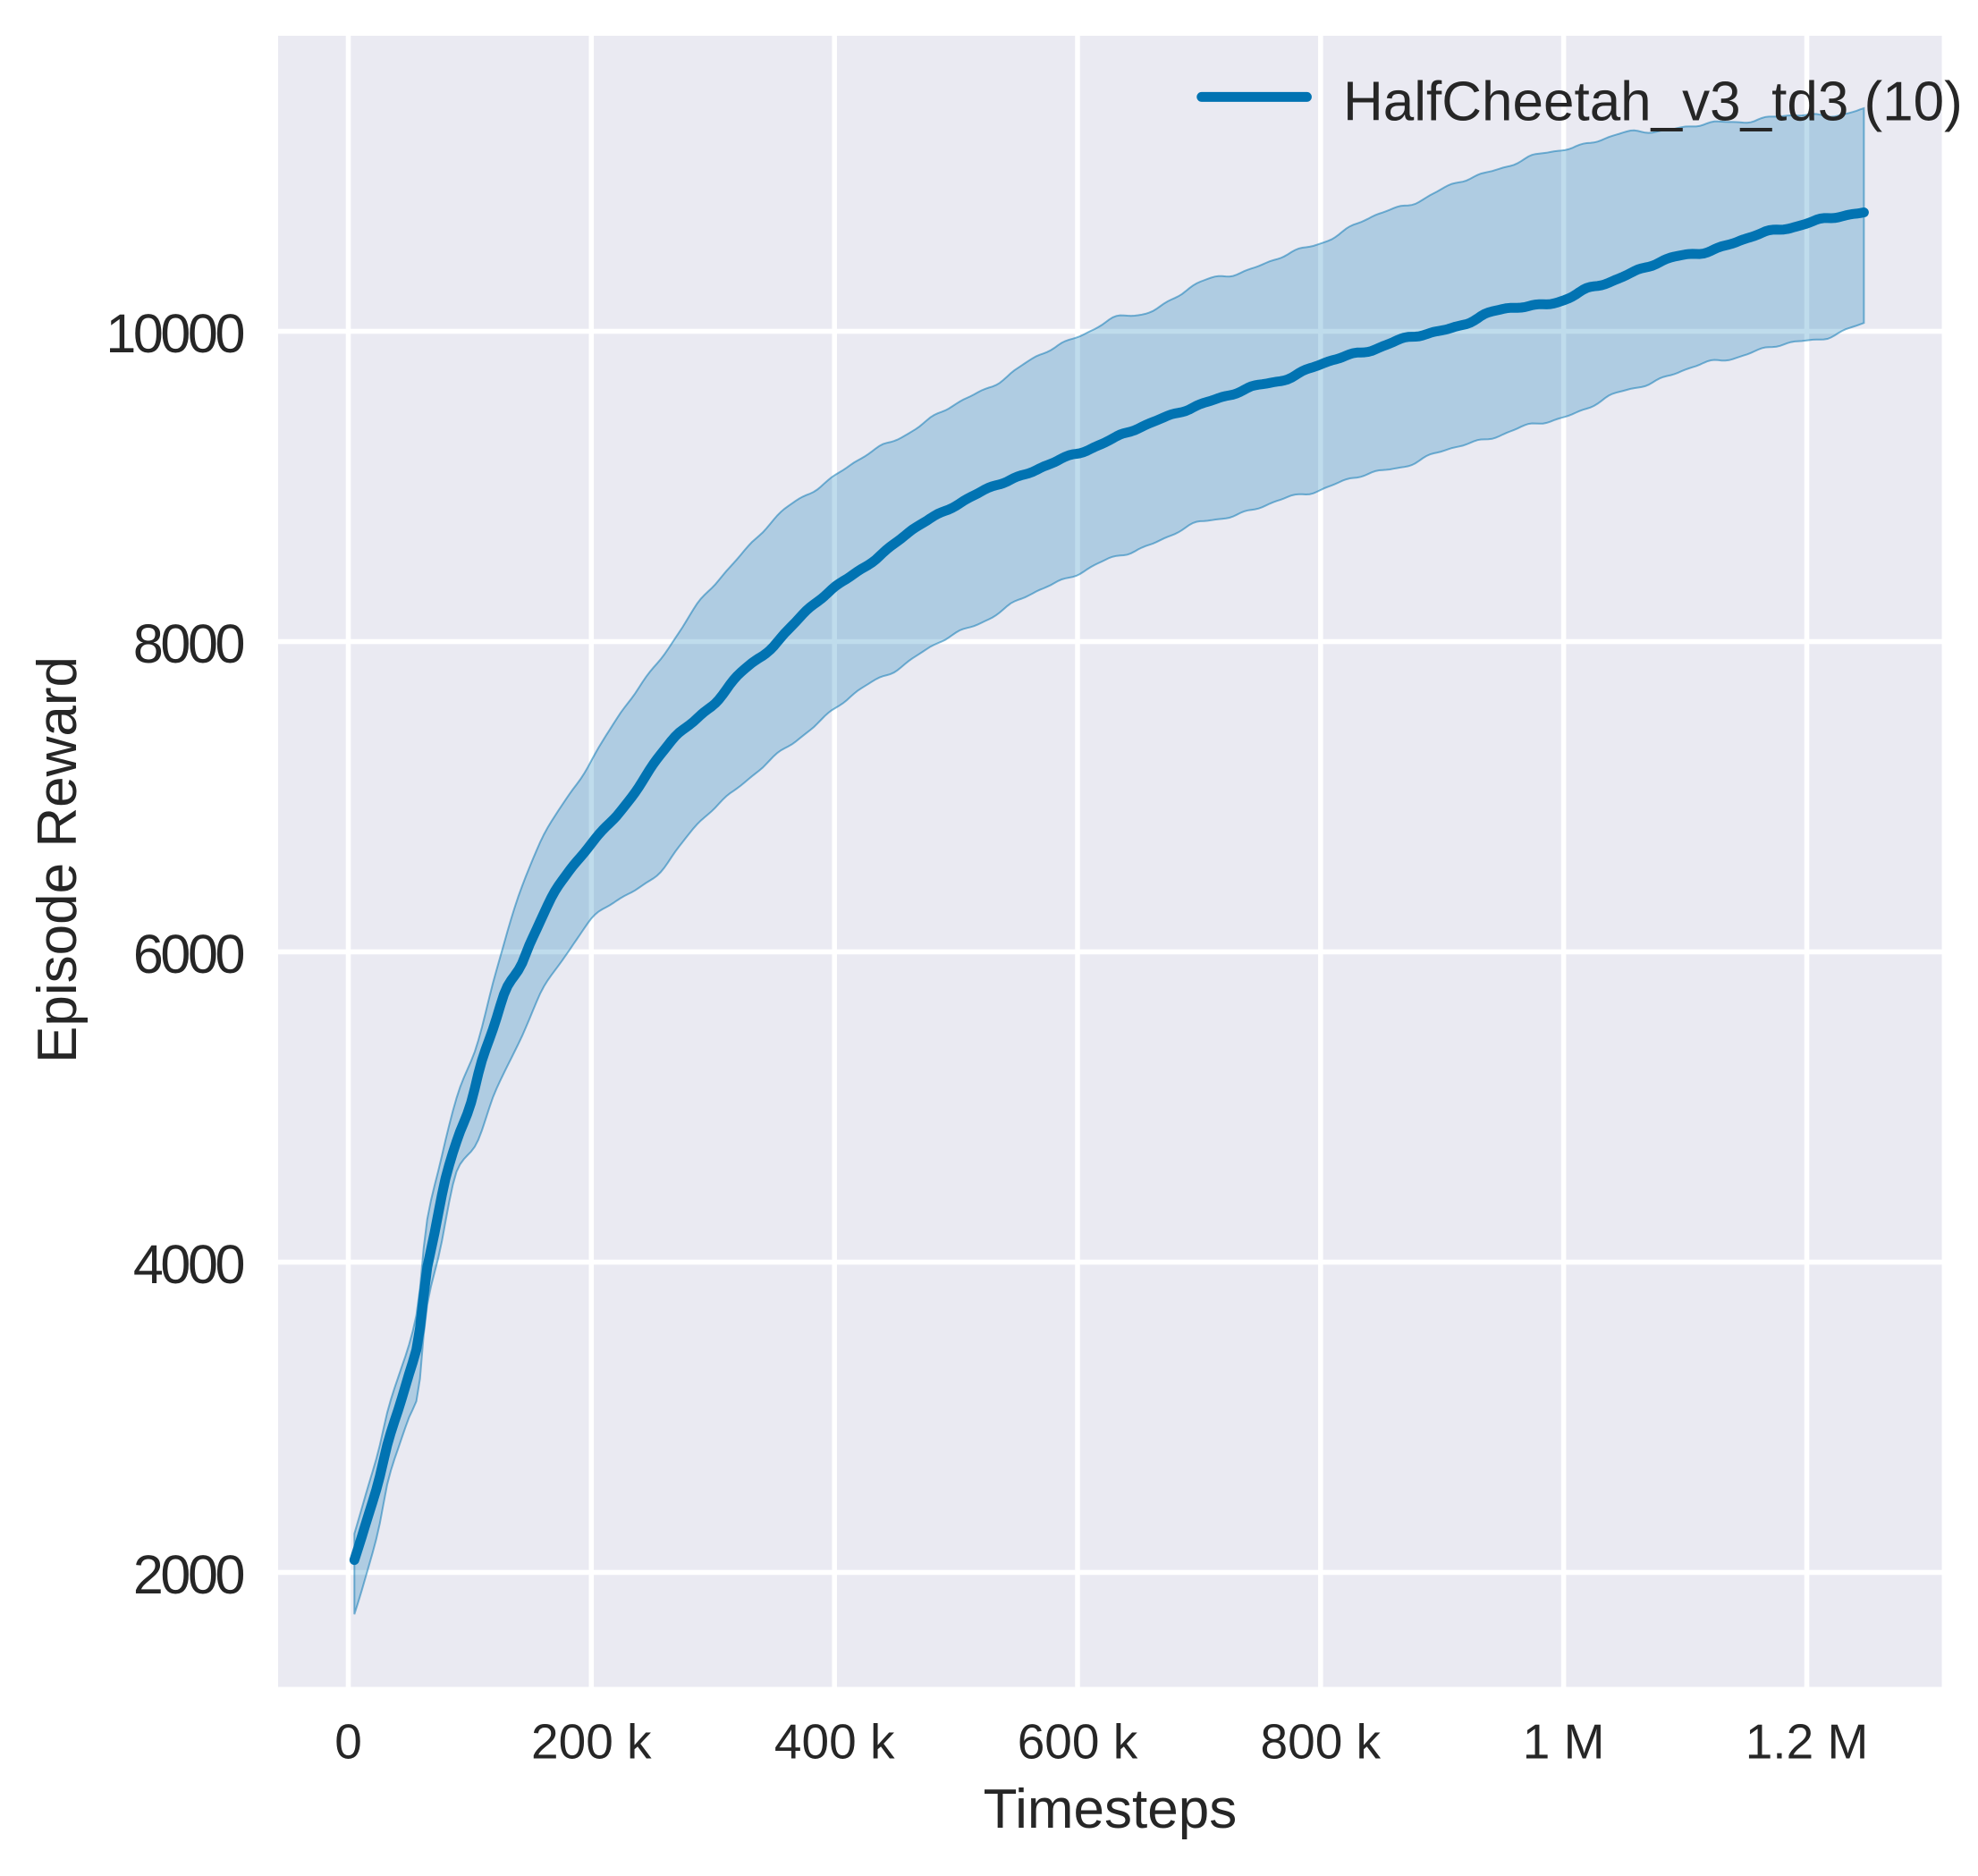 This screenshot has height=1876, width=1978. Describe the element at coordinates (1564, 1742) in the screenshot. I see `svg-text: 1 M` at that location.